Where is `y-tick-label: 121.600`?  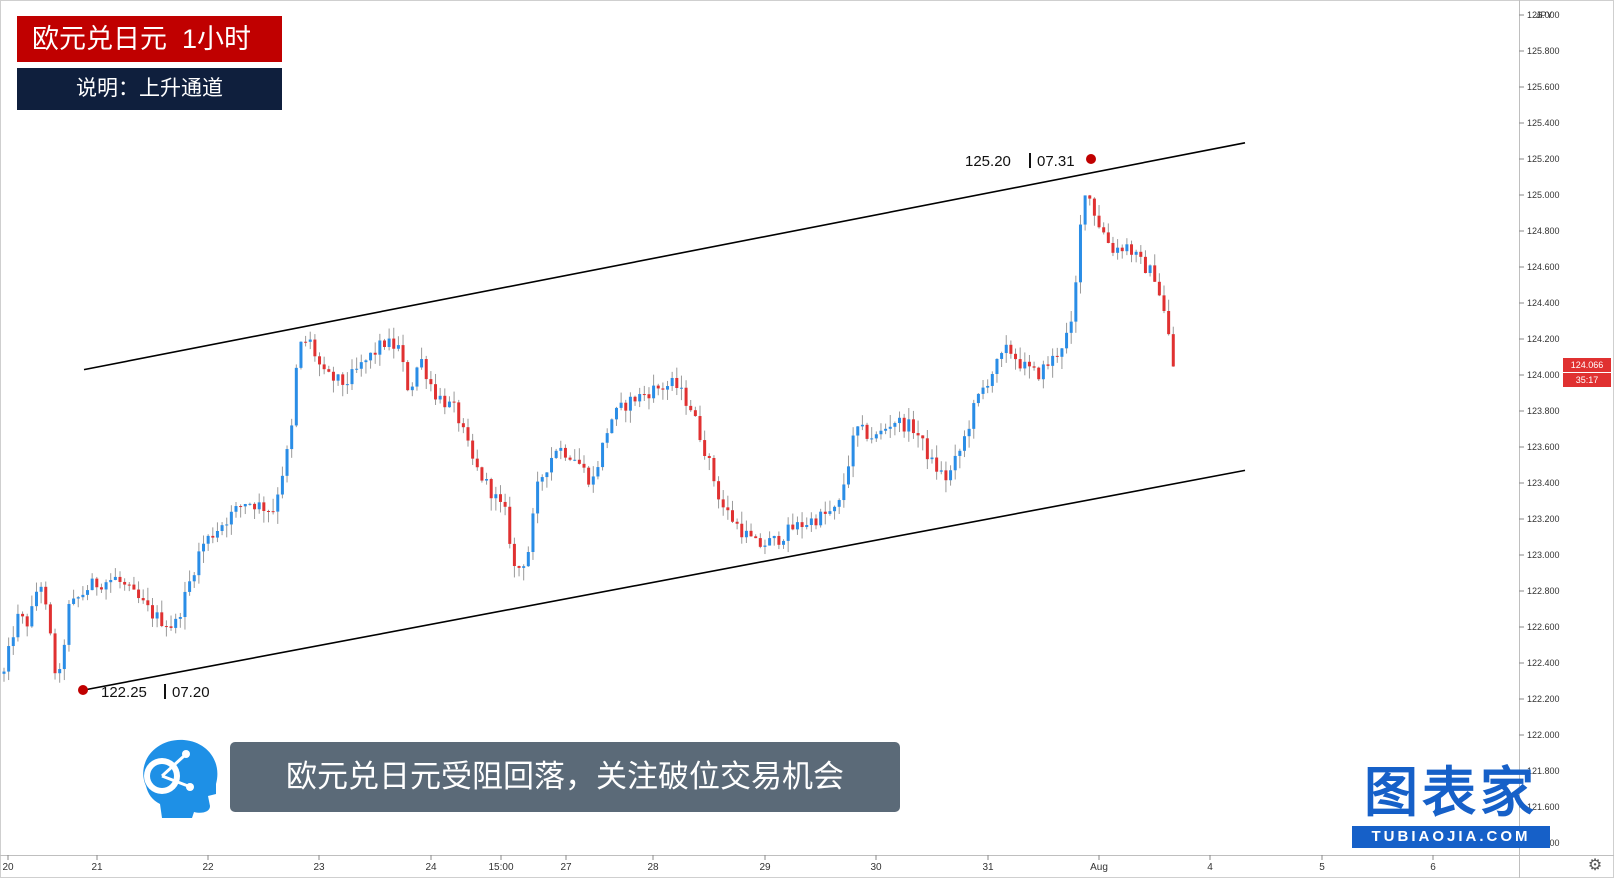 y-tick-label: 121.600 is located at coordinates (1543, 807).